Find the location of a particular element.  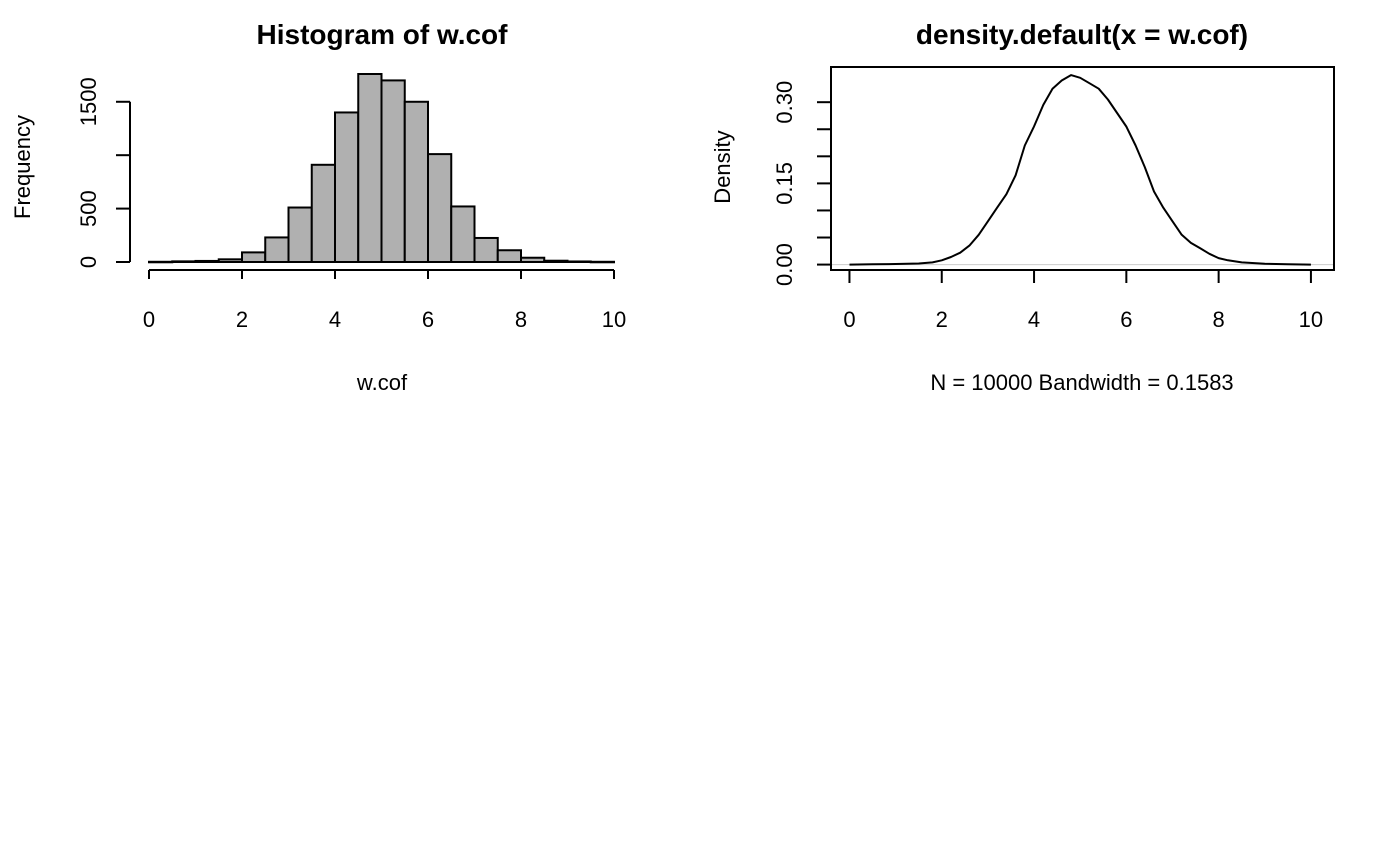

density-x-tick-label: 4 is located at coordinates (1034, 319).